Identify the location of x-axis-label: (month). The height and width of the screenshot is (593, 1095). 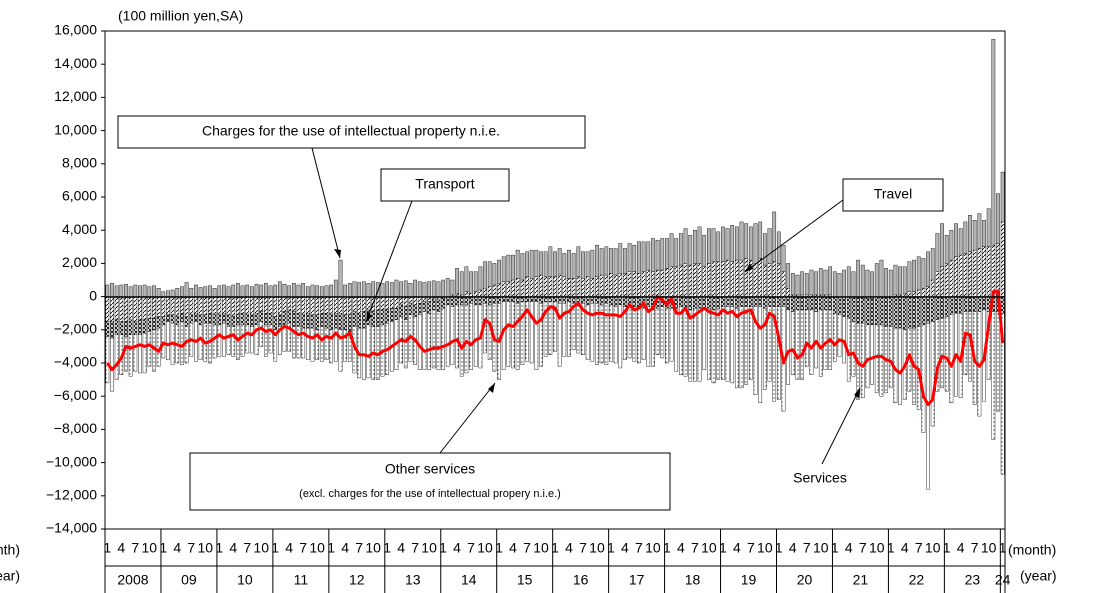
(10, 550).